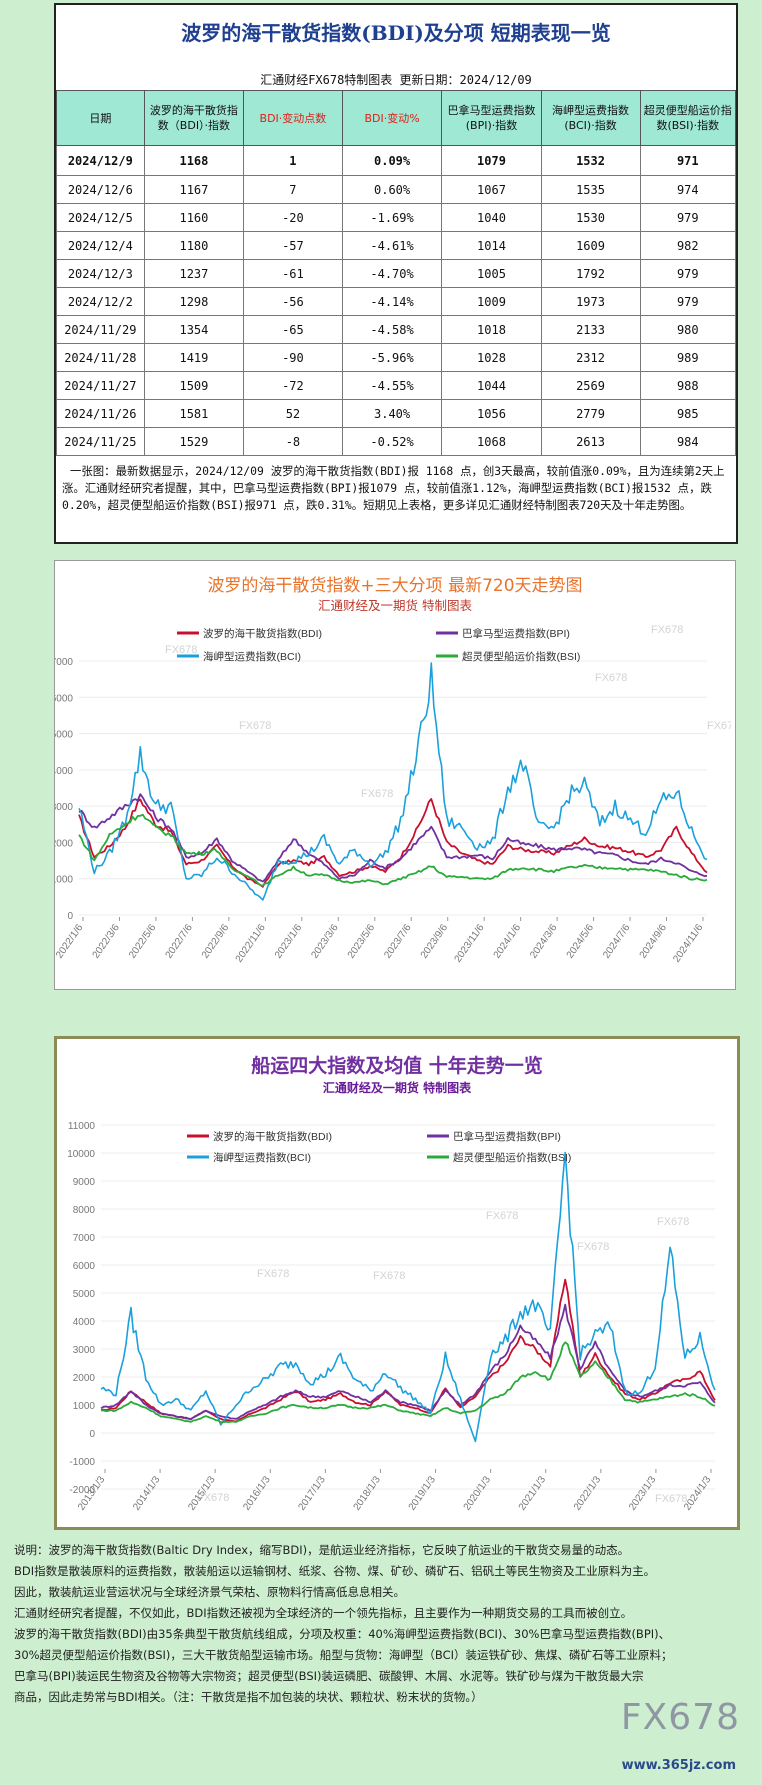 This screenshot has width=762, height=1785. I want to click on chart1-subtitle: 汇通财经及一期货 特制图表, so click(395, 605).